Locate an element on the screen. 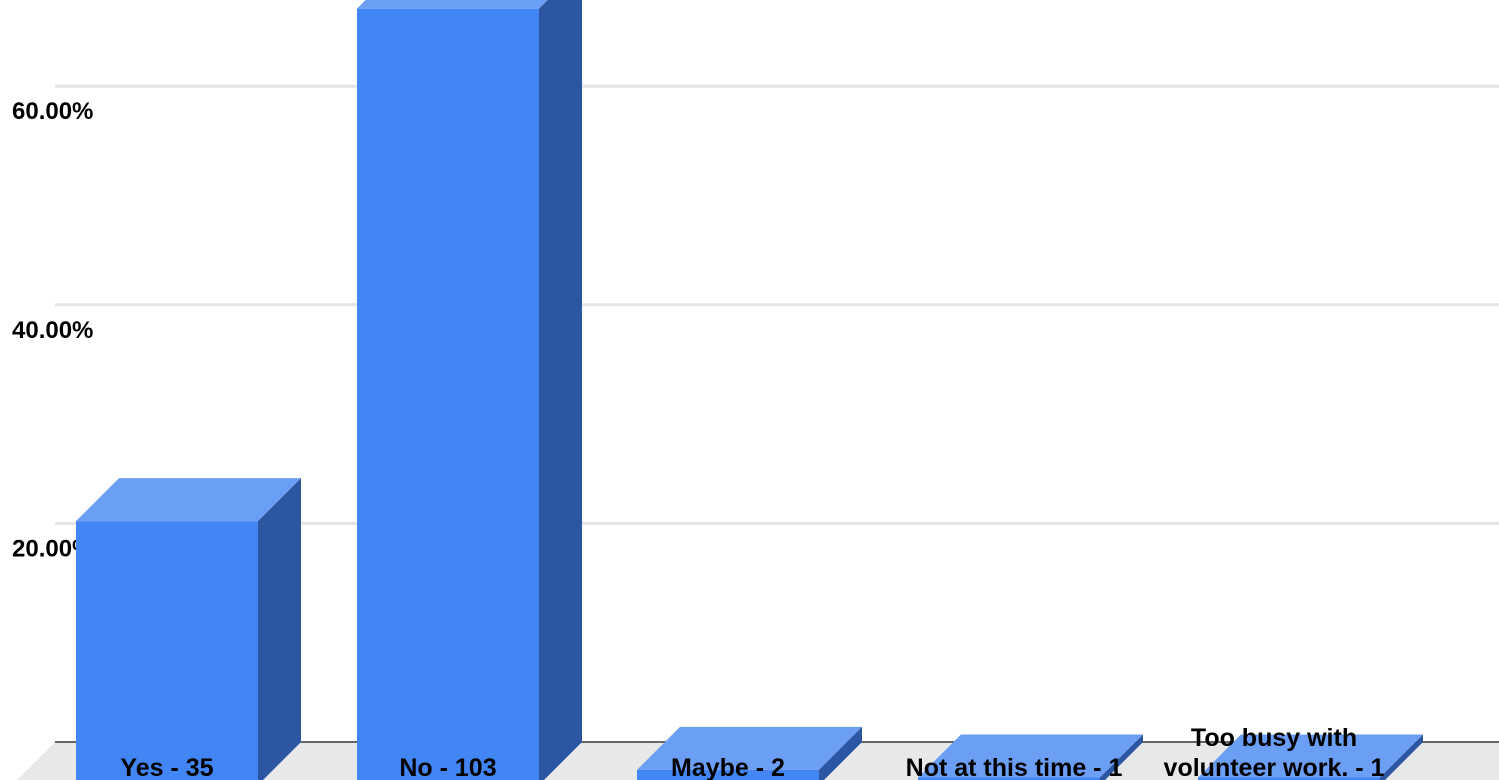 The image size is (1499, 780). category-label-line: Not at this time - 1 is located at coordinates (1014, 767).